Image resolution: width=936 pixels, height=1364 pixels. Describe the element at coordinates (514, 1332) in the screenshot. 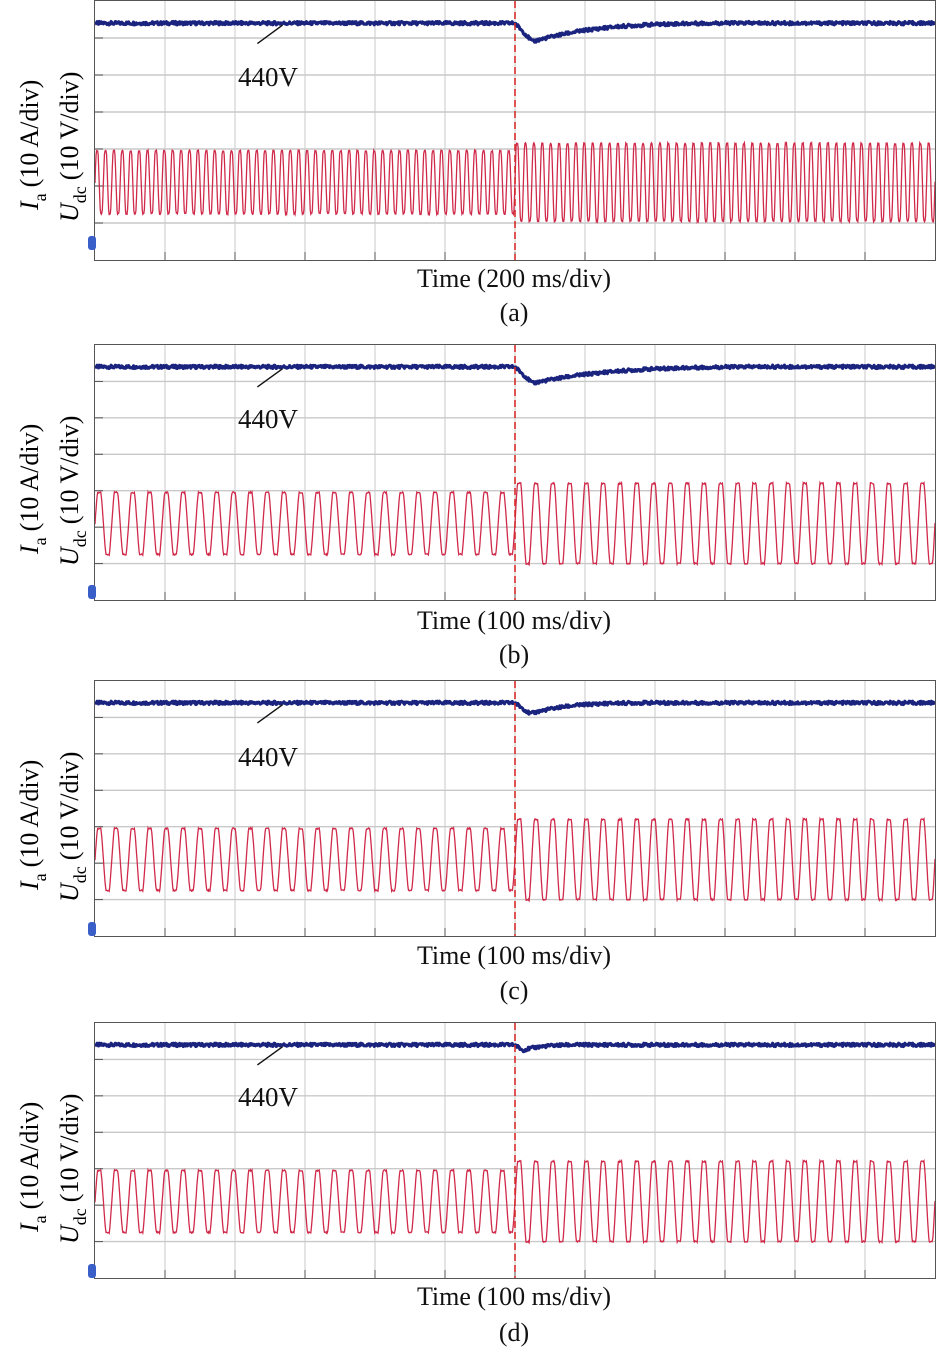

I see `panel-label: (d)` at that location.